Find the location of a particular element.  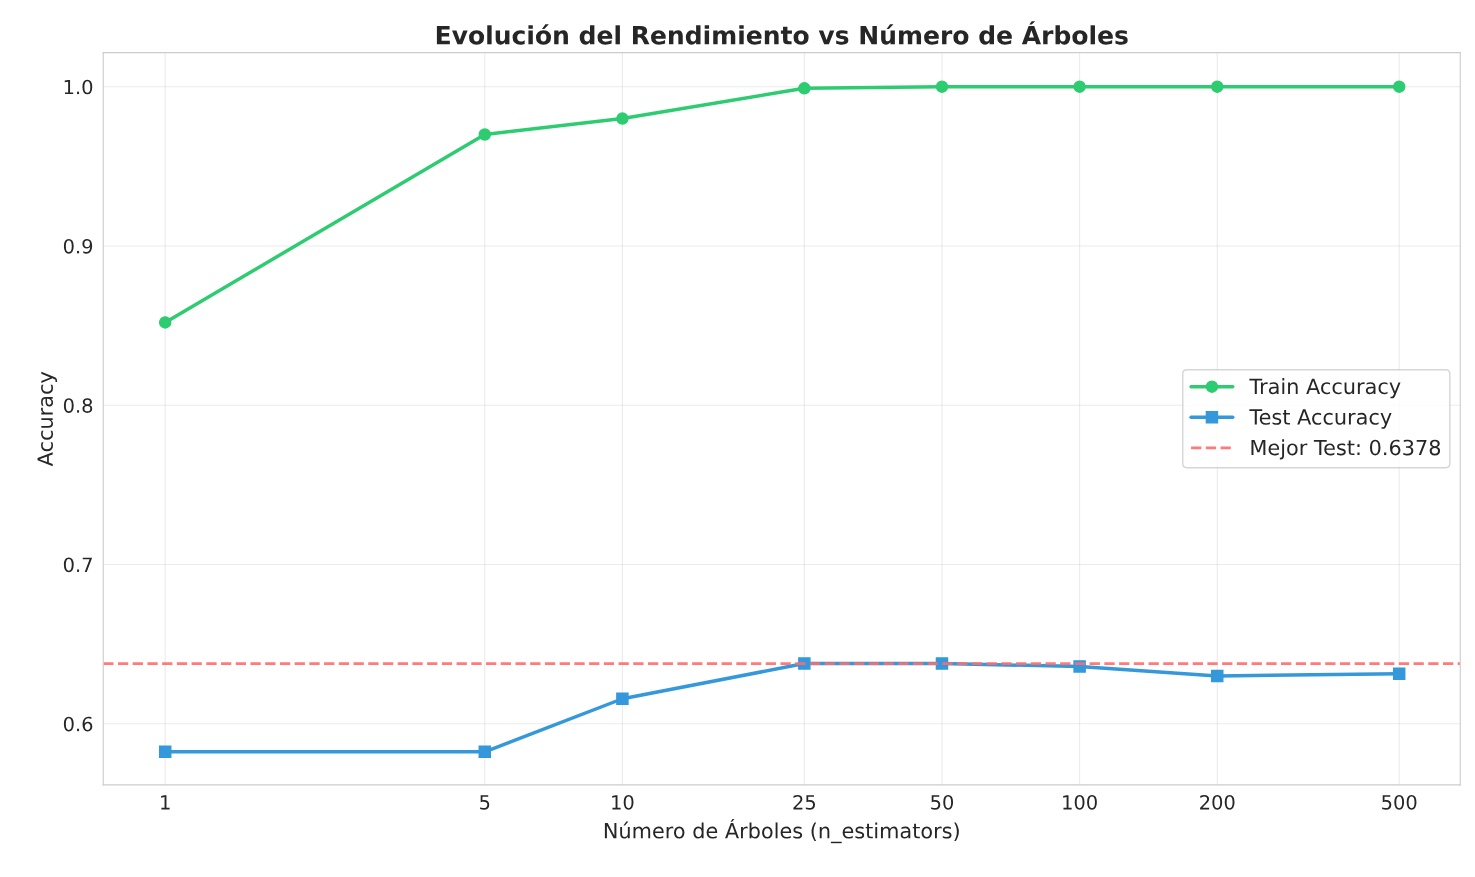

y-tick-label: 0.7 is located at coordinates (77, 565).